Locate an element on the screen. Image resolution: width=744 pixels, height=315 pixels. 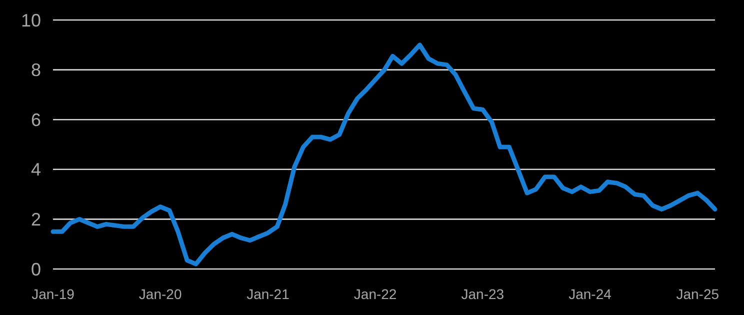
y-tick-label: 2 is located at coordinates (35, 220).